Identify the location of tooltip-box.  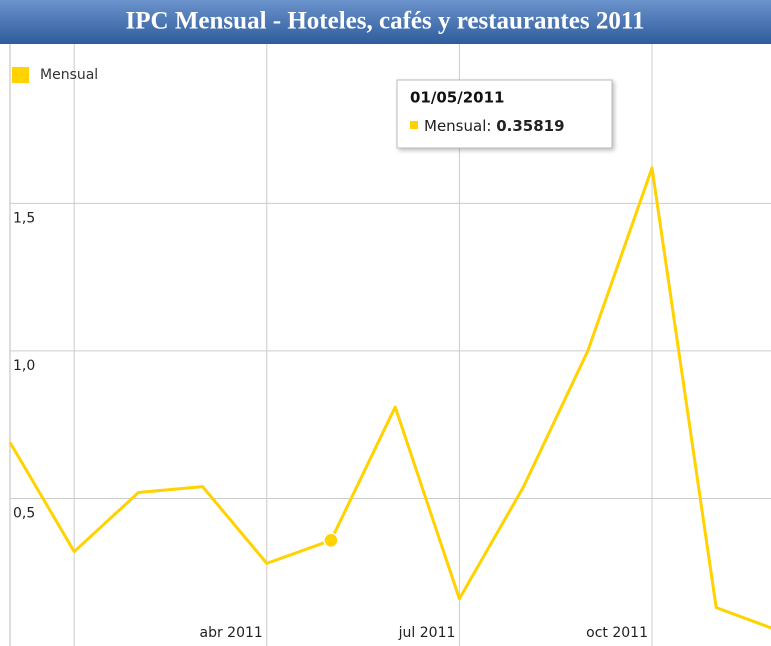
(504, 114).